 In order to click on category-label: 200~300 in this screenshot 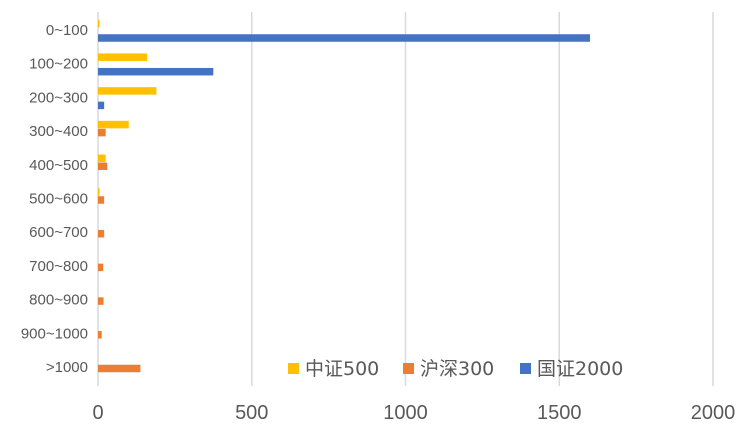, I will do `click(58, 97)`.